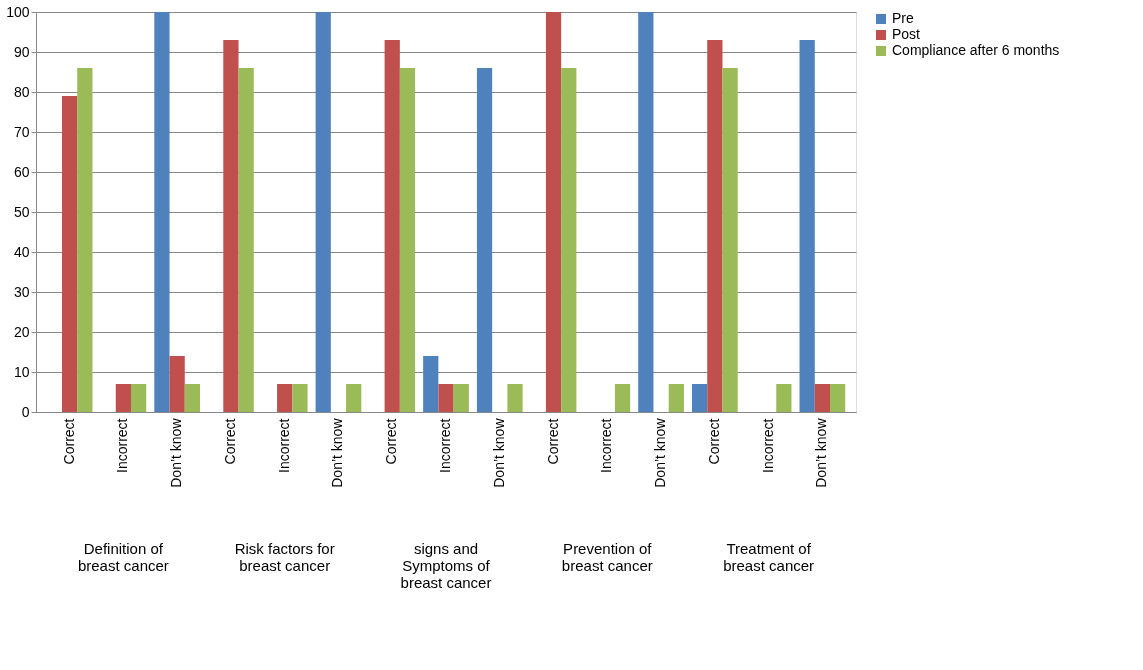  I want to click on y-tick-label: 20, so click(21, 331).